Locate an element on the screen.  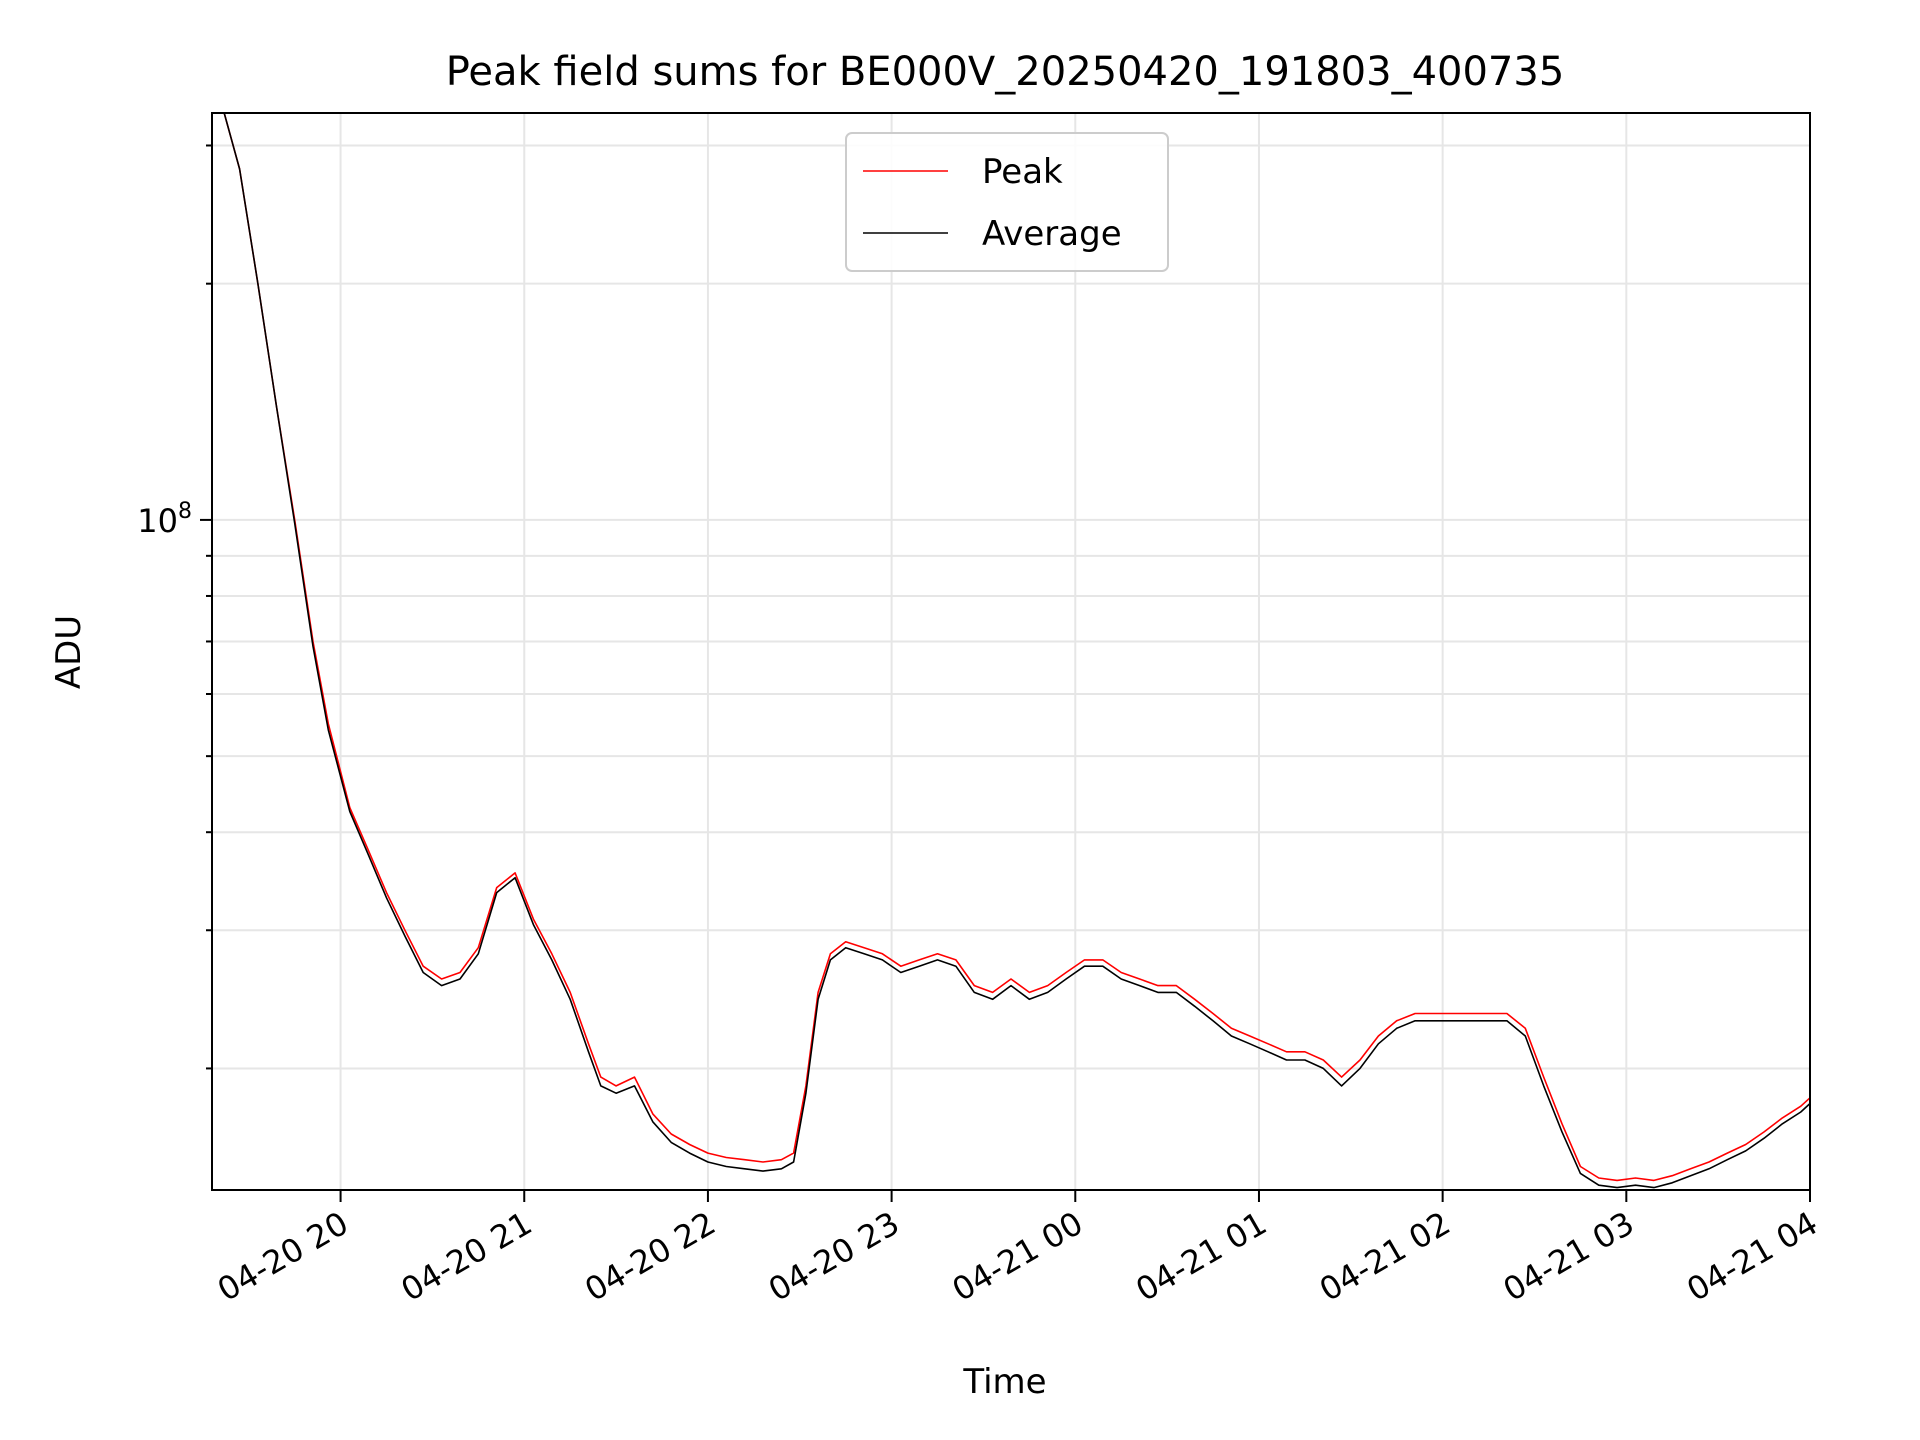
legend-label-average: Average is located at coordinates (1052, 234).